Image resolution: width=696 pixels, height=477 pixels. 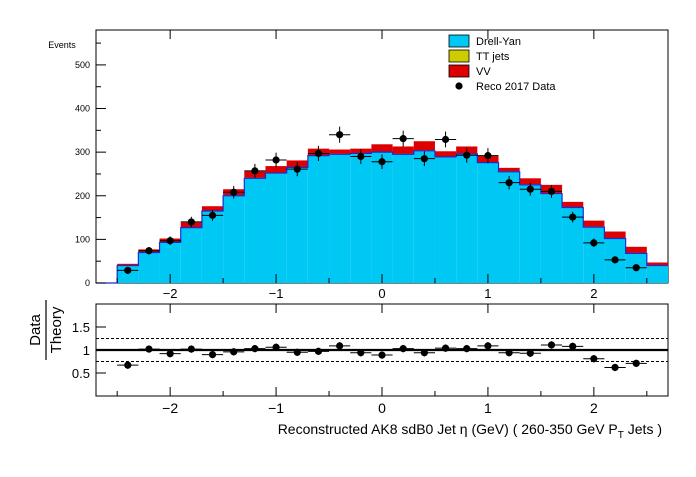 I want to click on ratio-x-tick-label: −1, so click(x=276, y=408).